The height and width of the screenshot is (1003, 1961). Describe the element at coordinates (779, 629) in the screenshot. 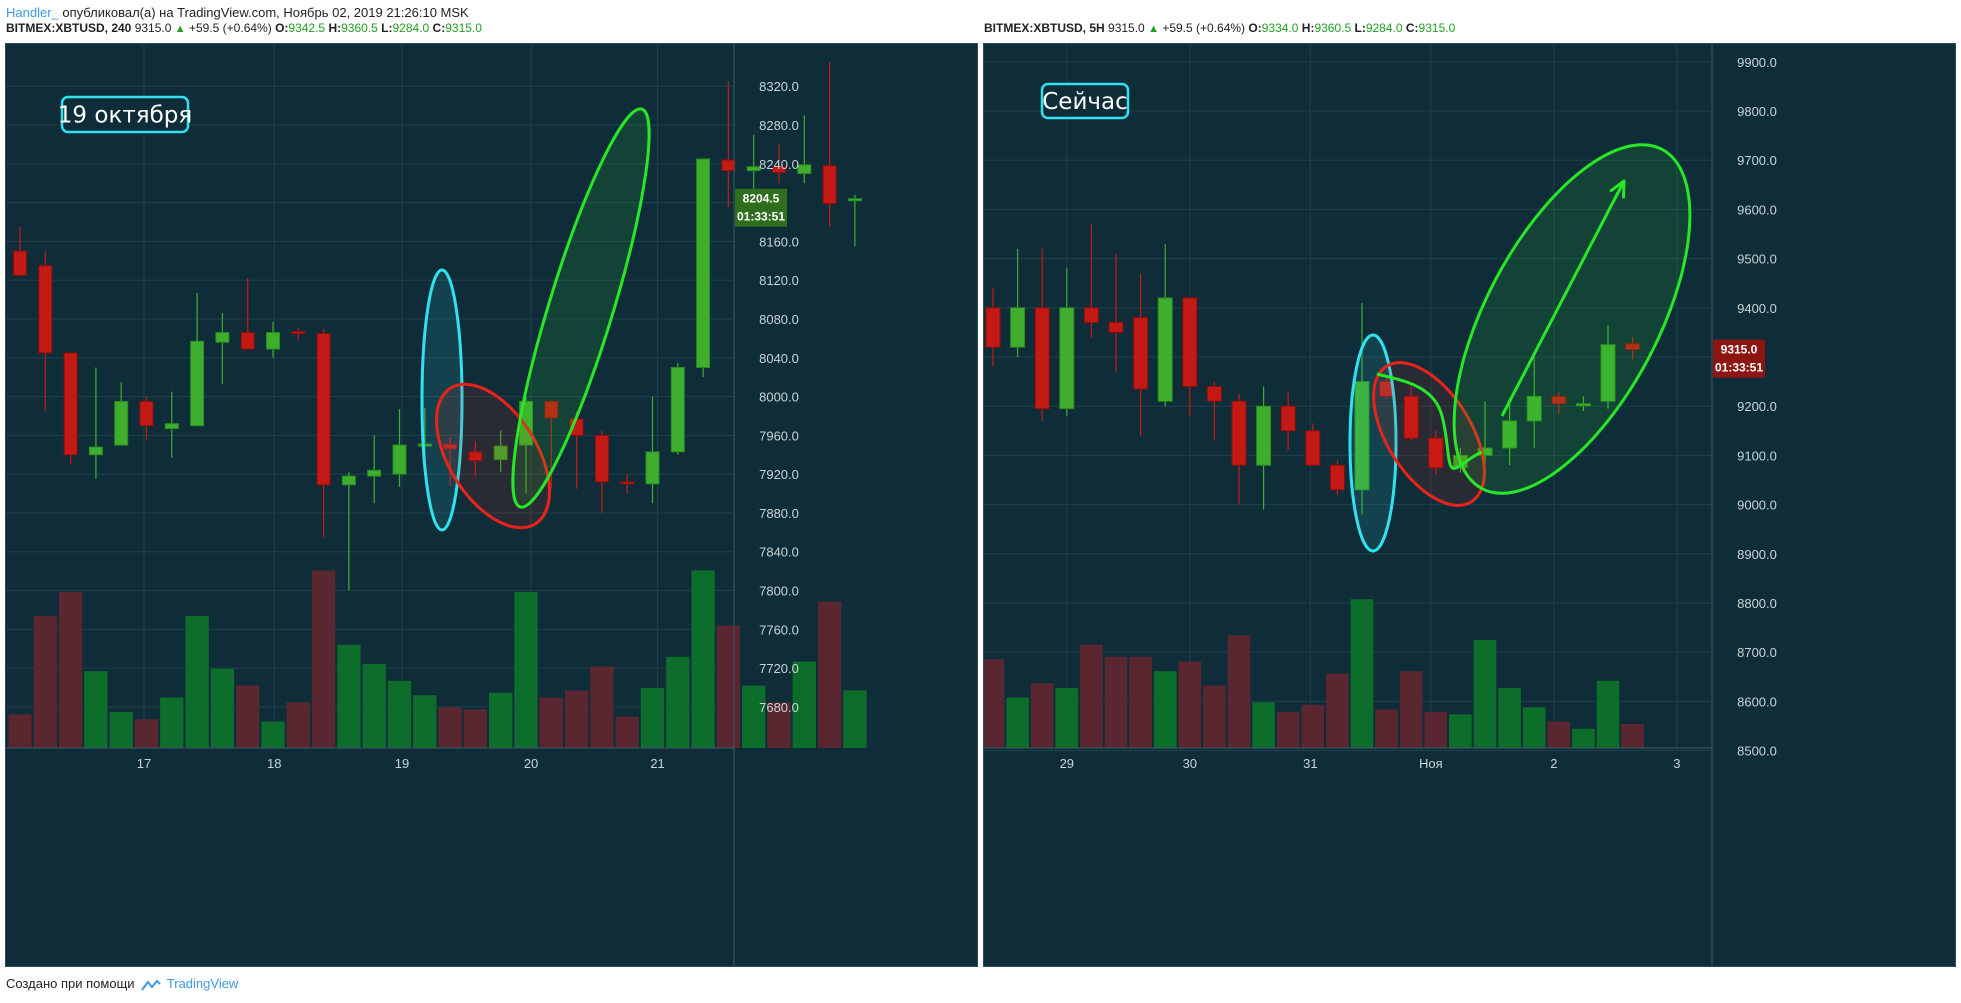

I see `y-tick-label: 7760.0` at that location.